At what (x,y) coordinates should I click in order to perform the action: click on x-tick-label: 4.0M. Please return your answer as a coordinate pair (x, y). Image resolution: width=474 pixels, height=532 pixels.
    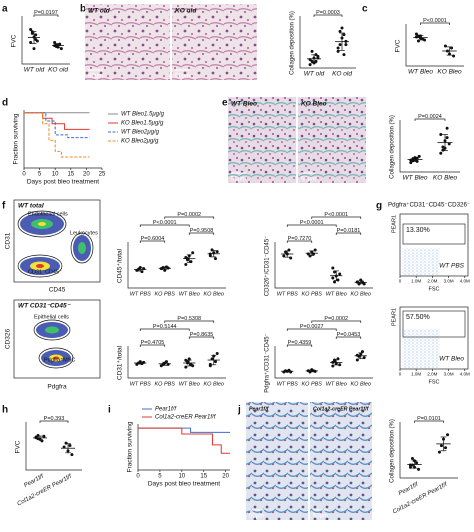
    Looking at the image, I should click on (465, 281).